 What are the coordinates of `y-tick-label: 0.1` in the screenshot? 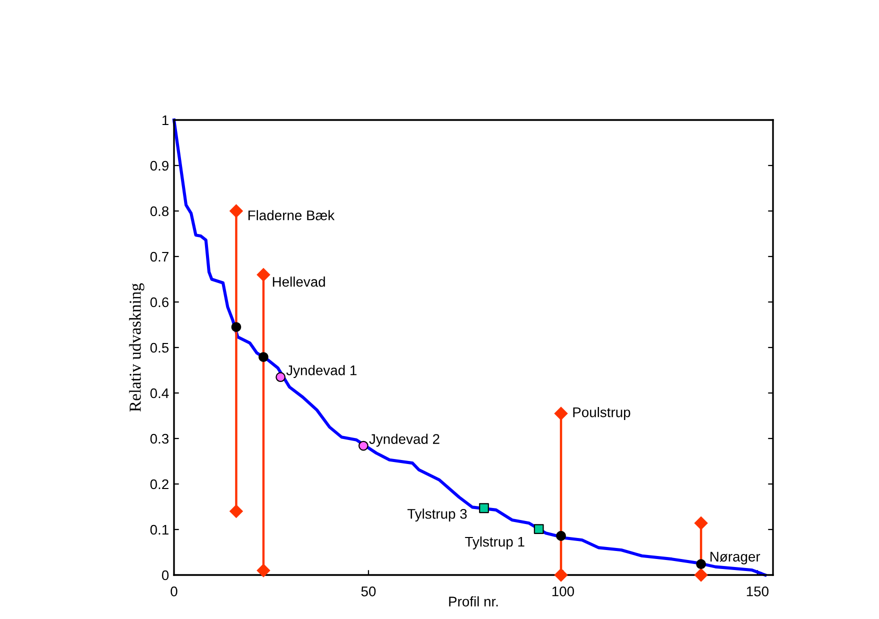 It's located at (159, 529).